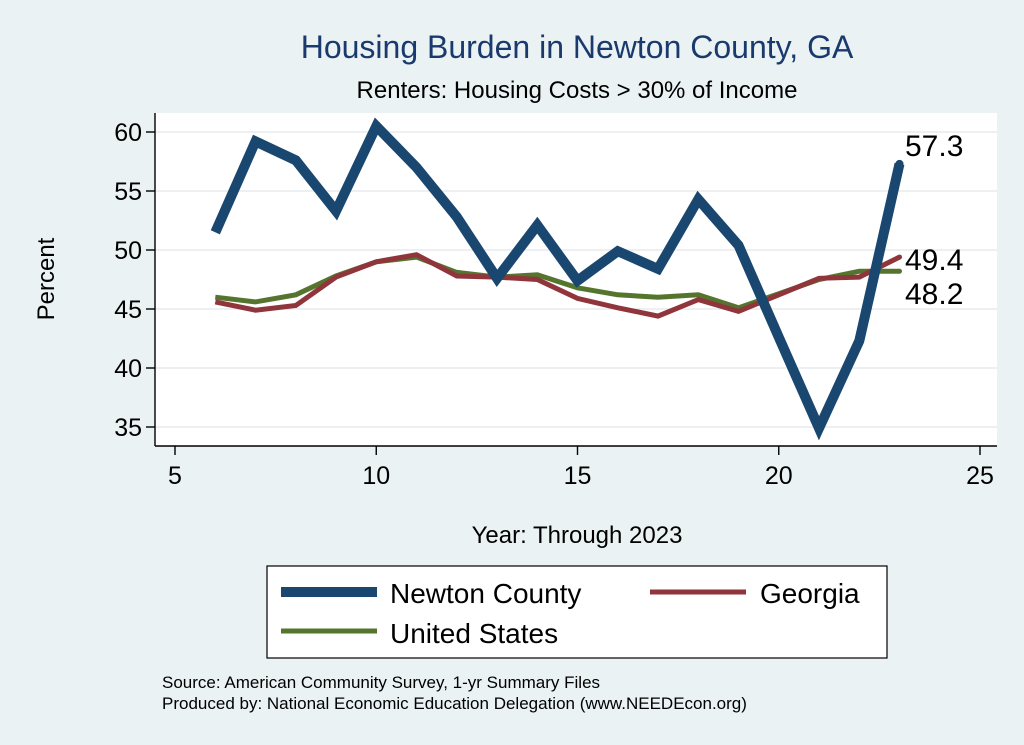 The image size is (1024, 745). I want to click on y-axis-label: Percent, so click(46, 278).